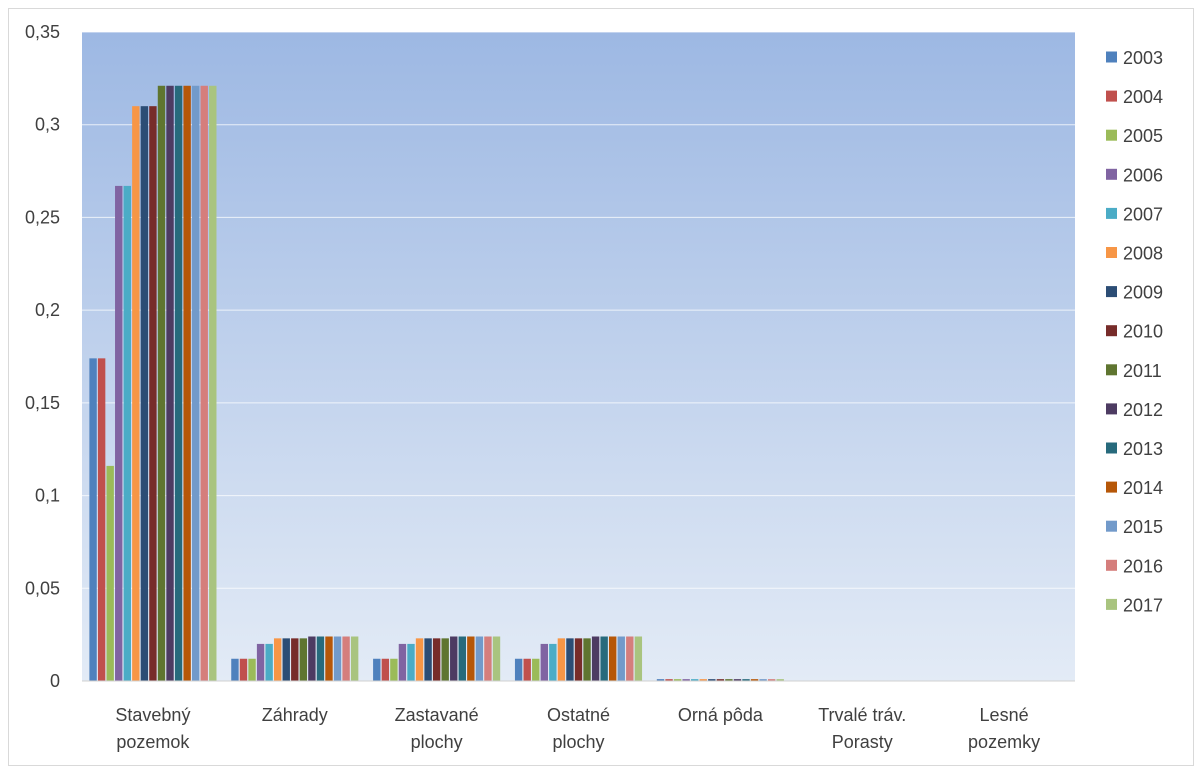  What do you see at coordinates (1143, 449) in the screenshot?
I see `legend-label: 2013` at bounding box center [1143, 449].